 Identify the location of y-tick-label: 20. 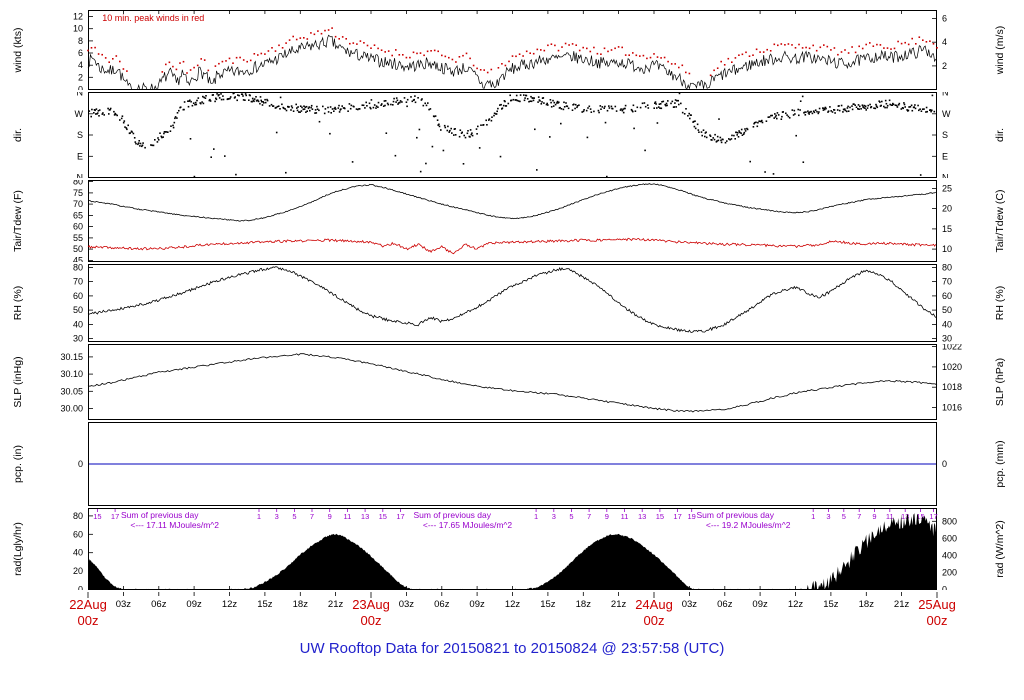
(947, 209).